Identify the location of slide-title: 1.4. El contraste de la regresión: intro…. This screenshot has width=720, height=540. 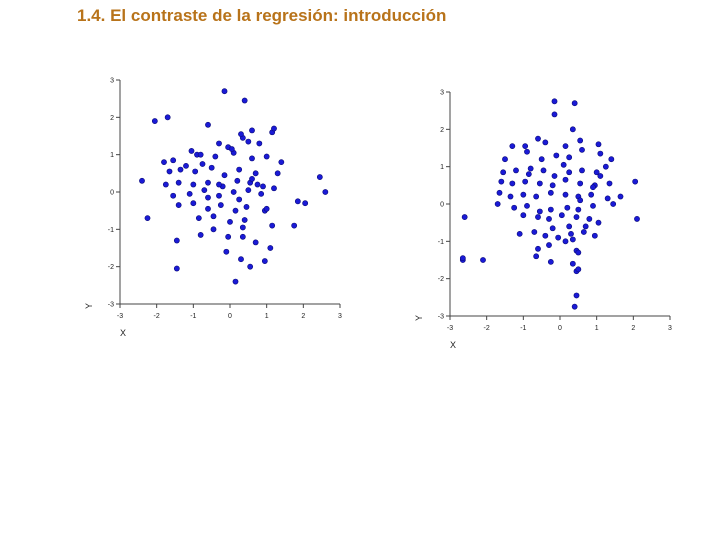
(262, 15).